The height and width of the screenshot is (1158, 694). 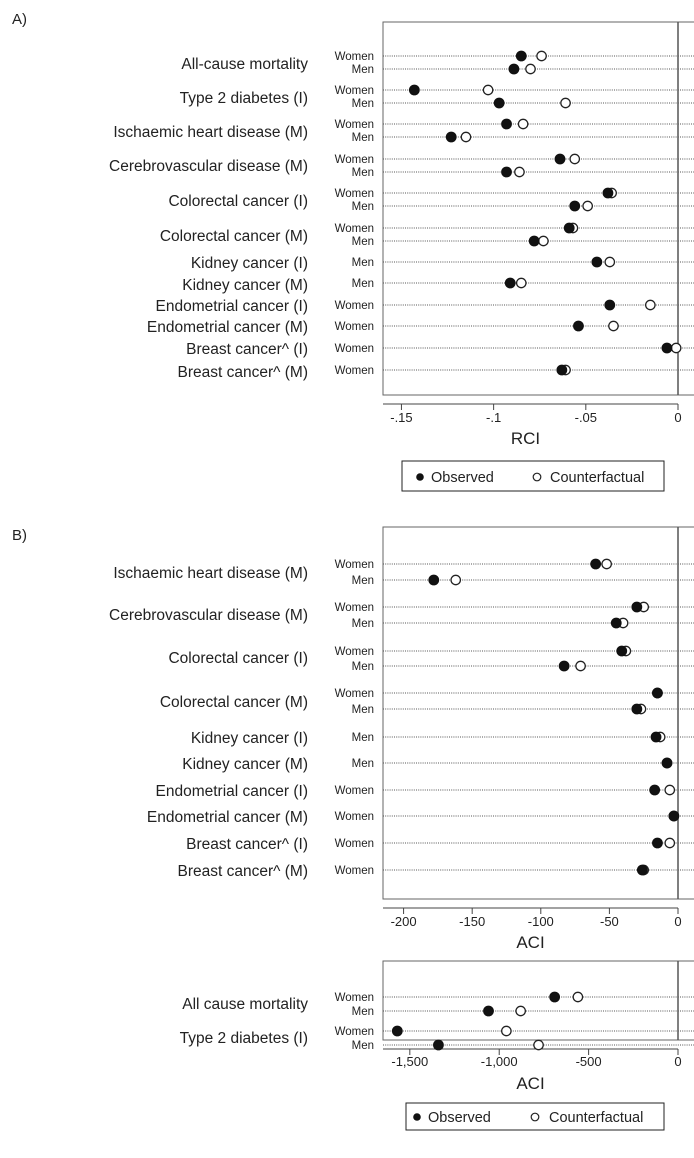 What do you see at coordinates (19, 535) in the screenshot?
I see `panel-label: B)` at bounding box center [19, 535].